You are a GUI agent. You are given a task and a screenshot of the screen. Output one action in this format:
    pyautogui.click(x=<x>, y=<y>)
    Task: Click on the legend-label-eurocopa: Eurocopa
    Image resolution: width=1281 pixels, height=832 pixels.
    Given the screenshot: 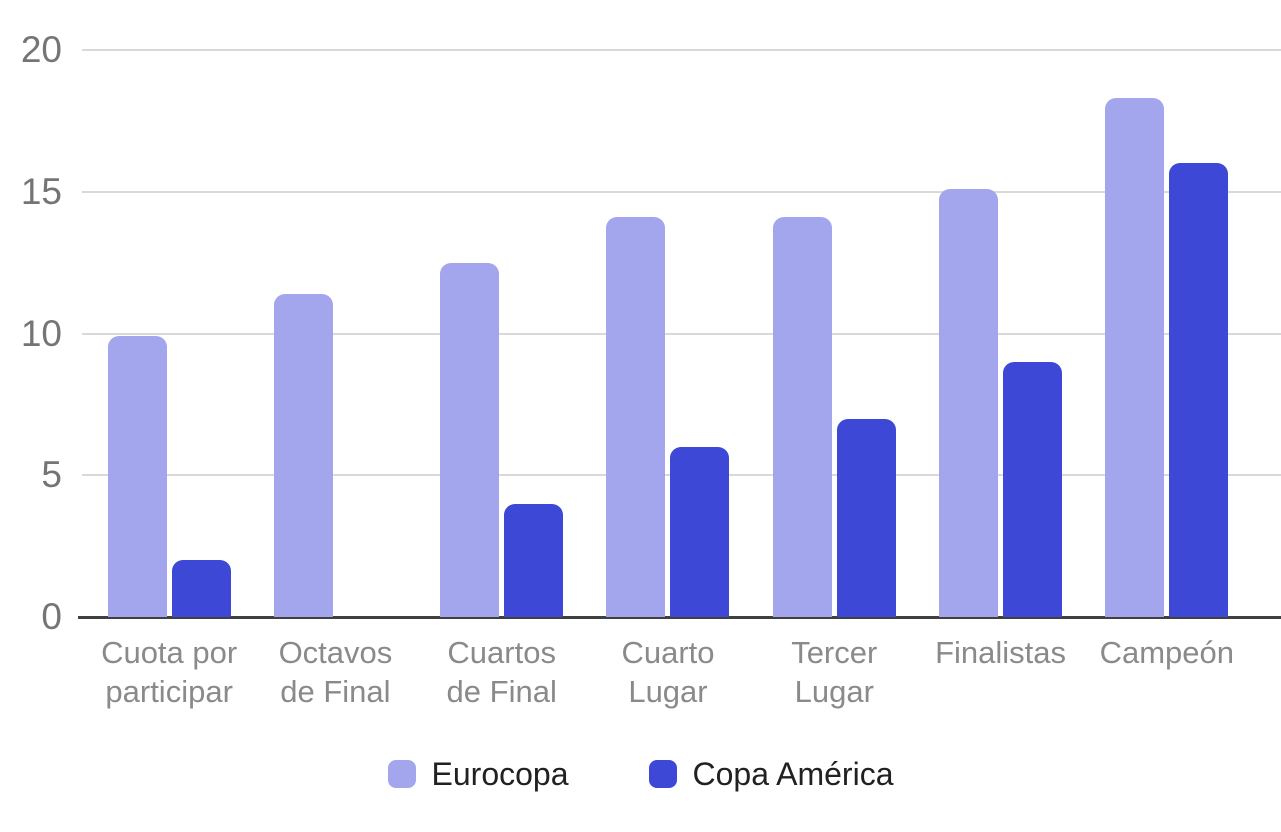 What is the action you would take?
    pyautogui.click(x=500, y=774)
    